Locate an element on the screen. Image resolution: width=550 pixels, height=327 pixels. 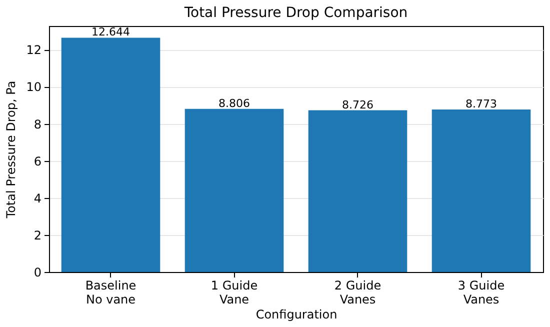
data-label: 8.726 is located at coordinates (358, 105).